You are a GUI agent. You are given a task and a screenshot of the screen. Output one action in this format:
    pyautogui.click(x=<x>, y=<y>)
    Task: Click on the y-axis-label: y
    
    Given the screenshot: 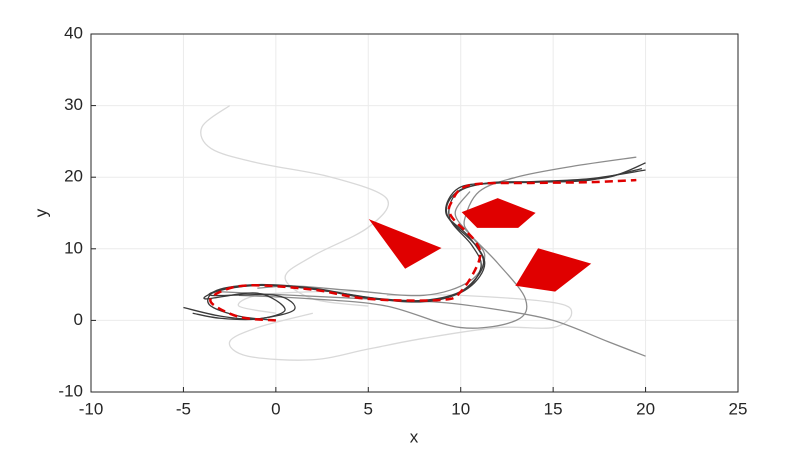 What is the action you would take?
    pyautogui.click(x=40, y=212)
    